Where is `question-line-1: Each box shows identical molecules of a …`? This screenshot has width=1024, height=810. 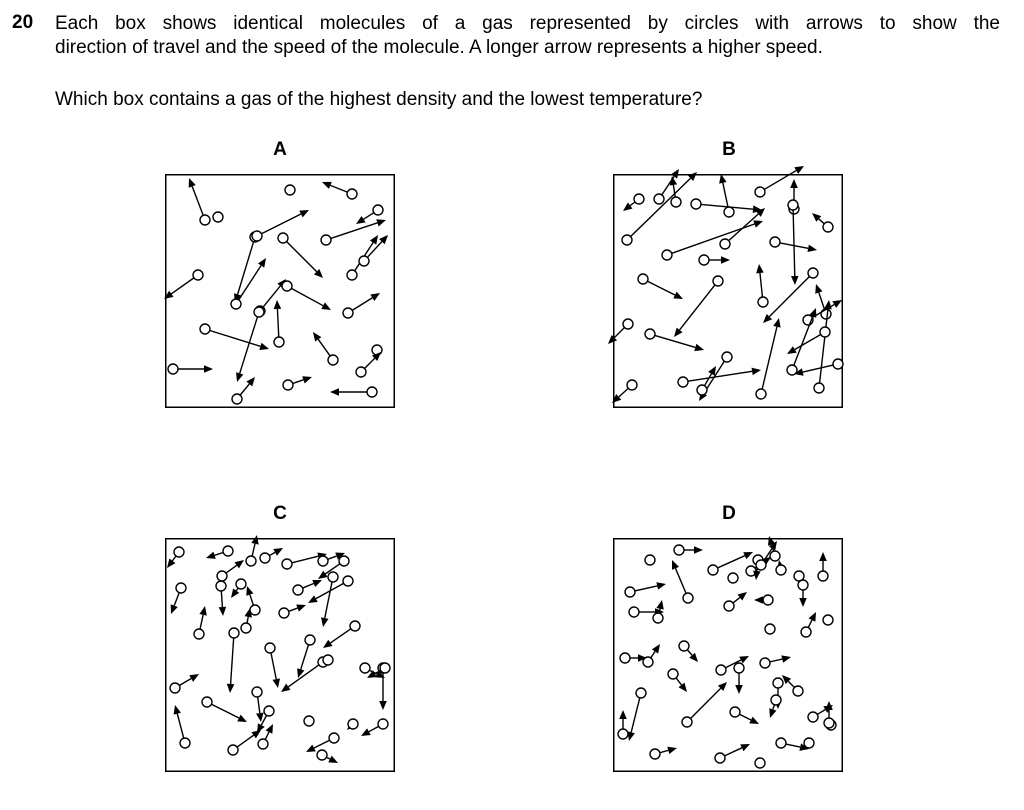 question-line-1: Each box shows identical molecules of a … is located at coordinates (527, 23).